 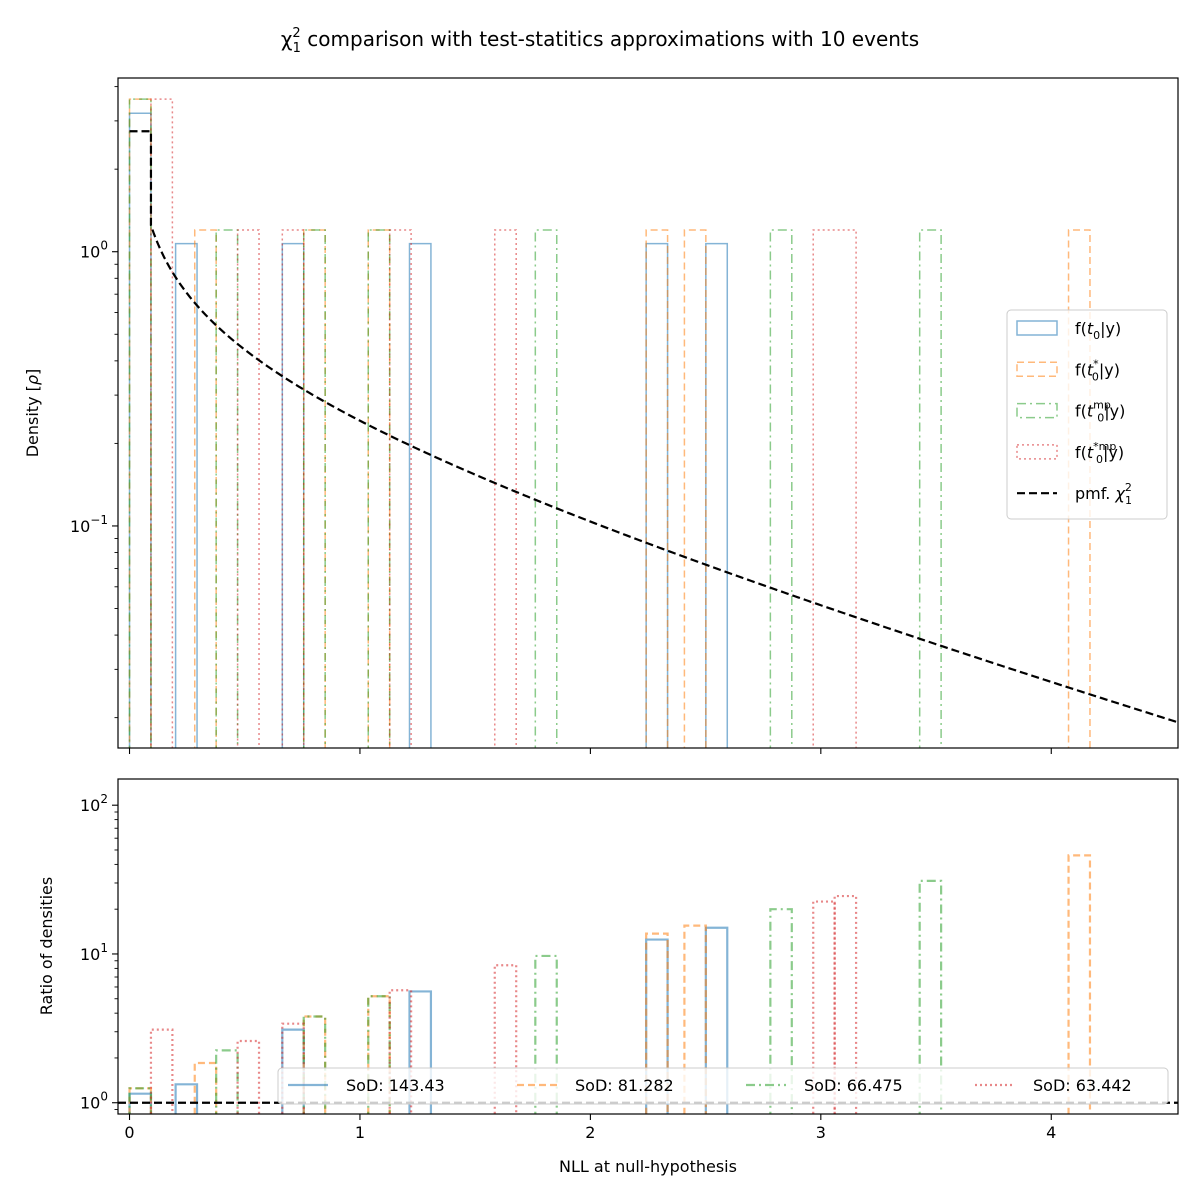 I want to click on bottom-legend-item-1: SoD: 81.282, so click(x=595, y=1085).